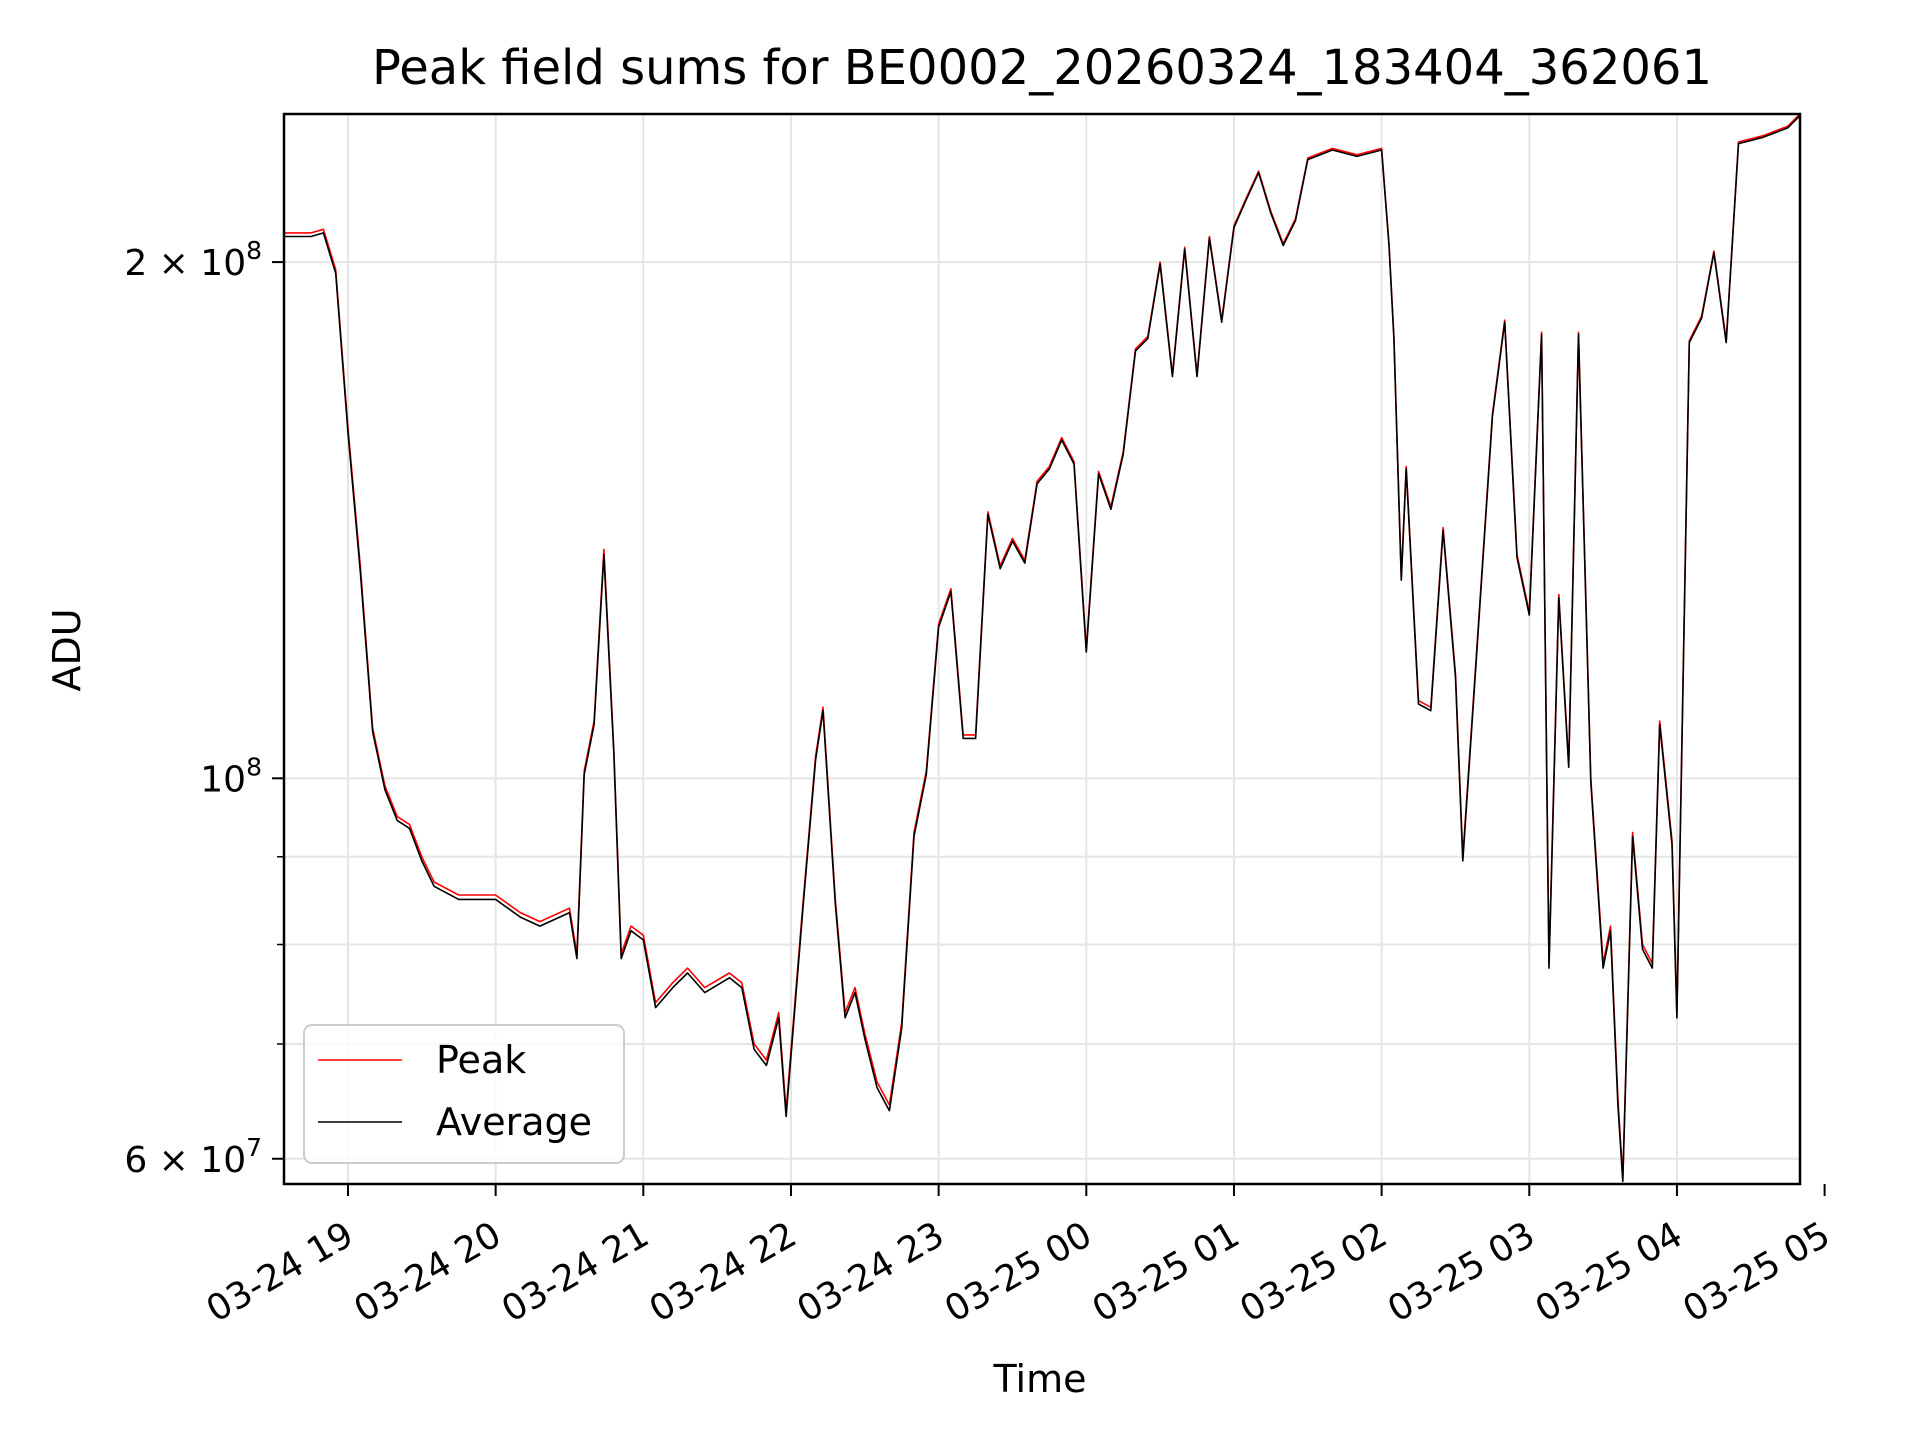  What do you see at coordinates (67, 649) in the screenshot?
I see `y-axis-label: ADU` at bounding box center [67, 649].